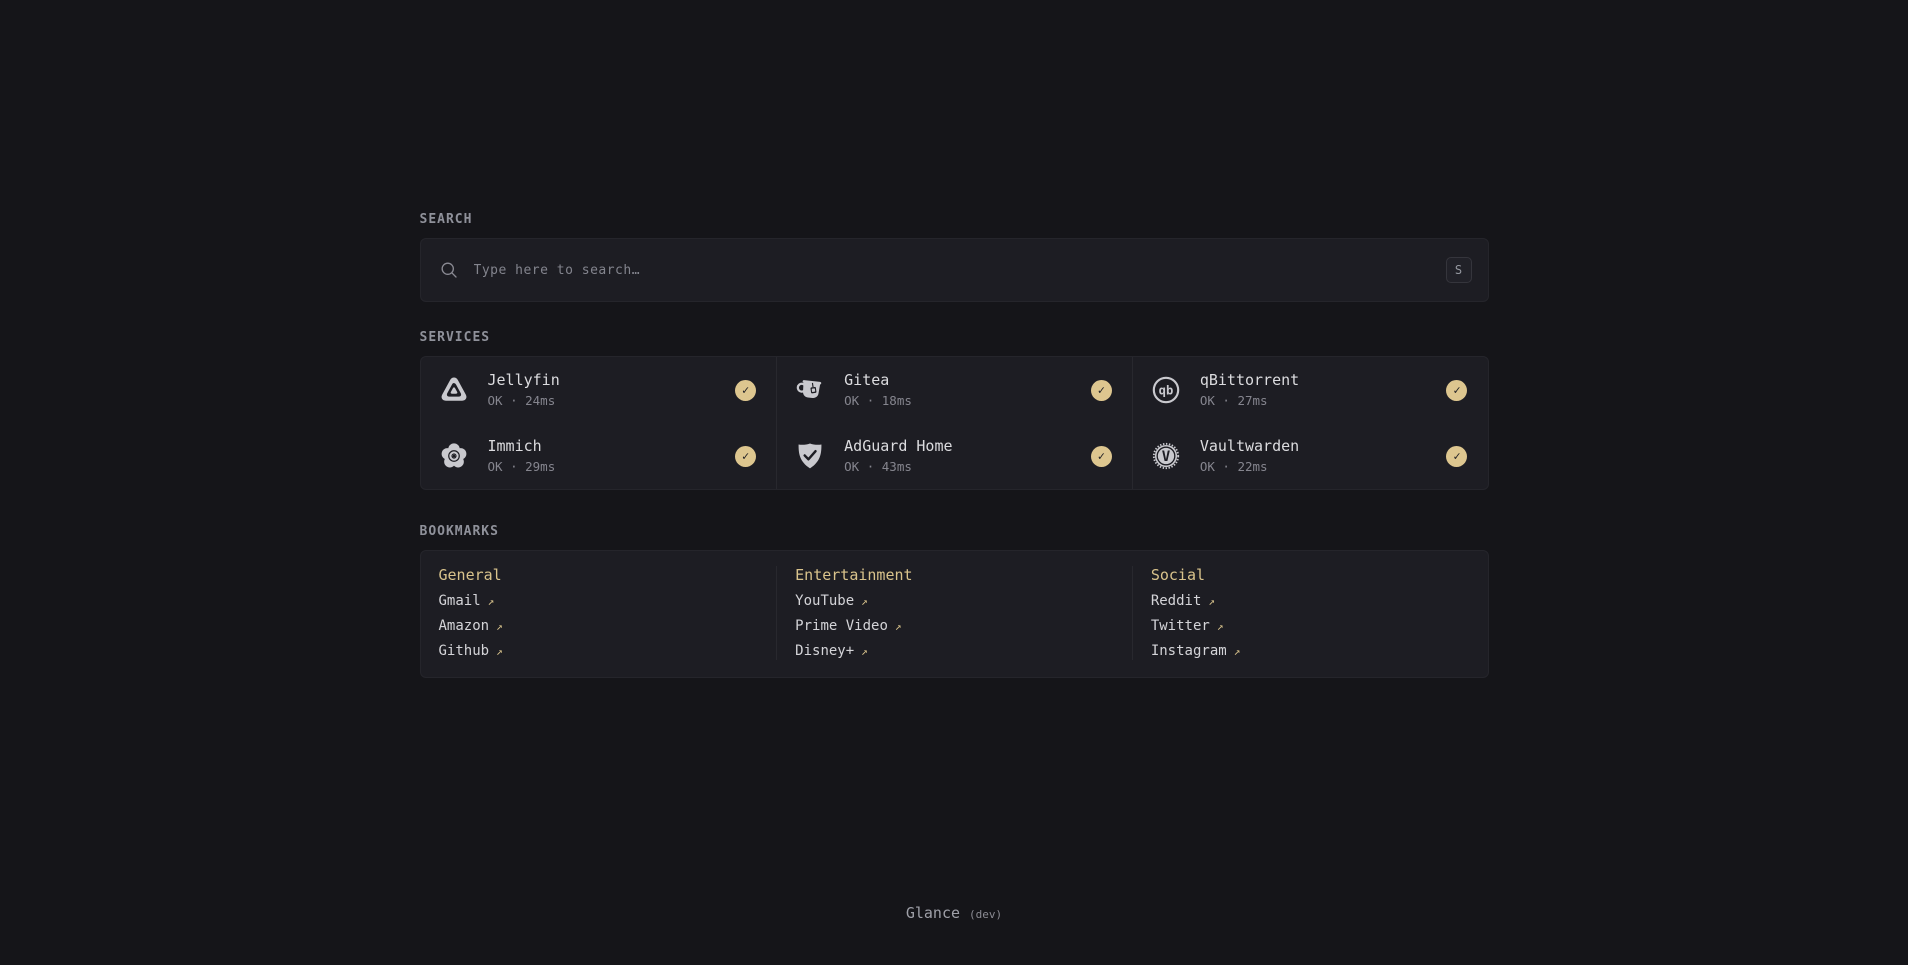 Image resolution: width=1908 pixels, height=965 pixels. What do you see at coordinates (898, 446) in the screenshot?
I see `service-name: AdGuard Home` at bounding box center [898, 446].